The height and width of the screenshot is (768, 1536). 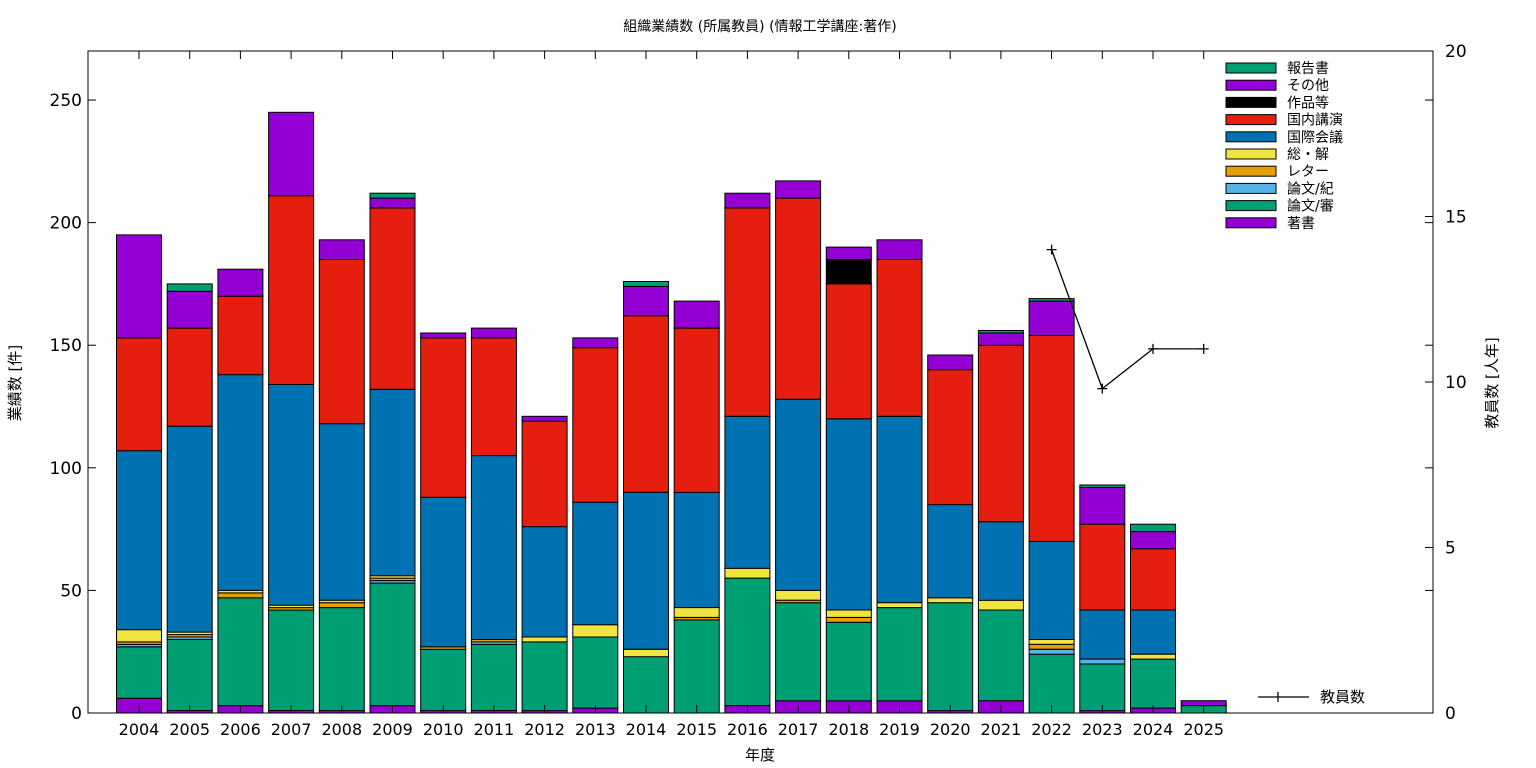 I want to click on bar-2019-s8, so click(x=899, y=249).